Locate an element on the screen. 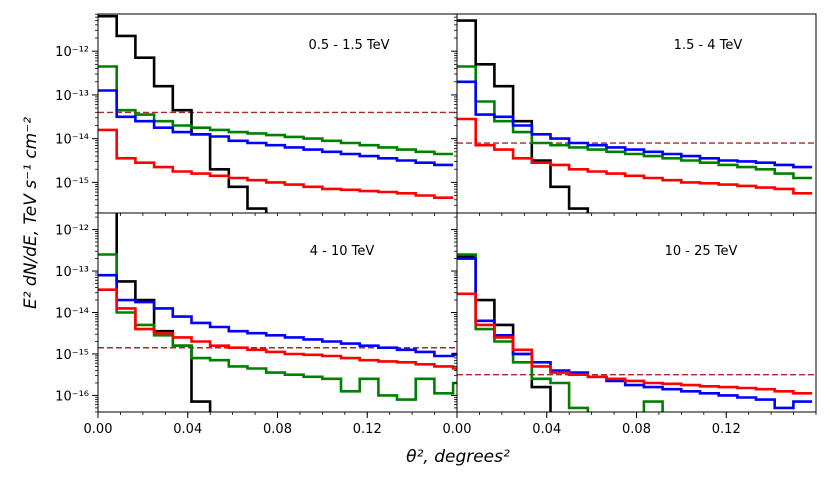  panel-label: 0.5 - 1.5 TeV is located at coordinates (348, 45).